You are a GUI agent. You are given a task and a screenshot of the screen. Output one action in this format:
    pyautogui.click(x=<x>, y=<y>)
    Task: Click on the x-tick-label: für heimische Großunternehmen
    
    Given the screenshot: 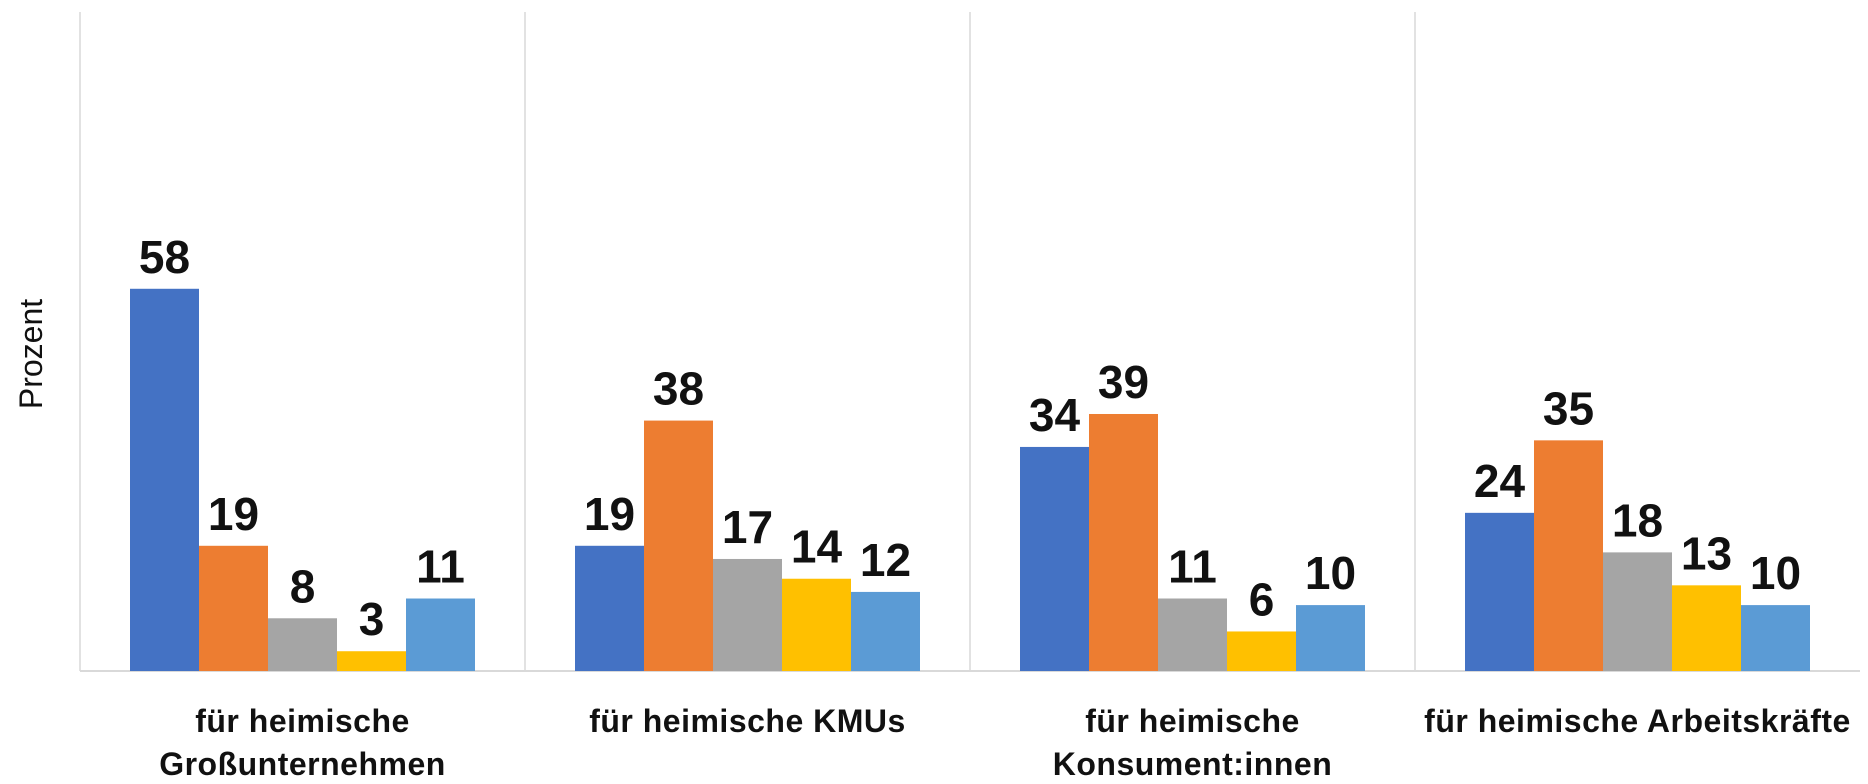 What is the action you would take?
    pyautogui.click(x=302, y=742)
    